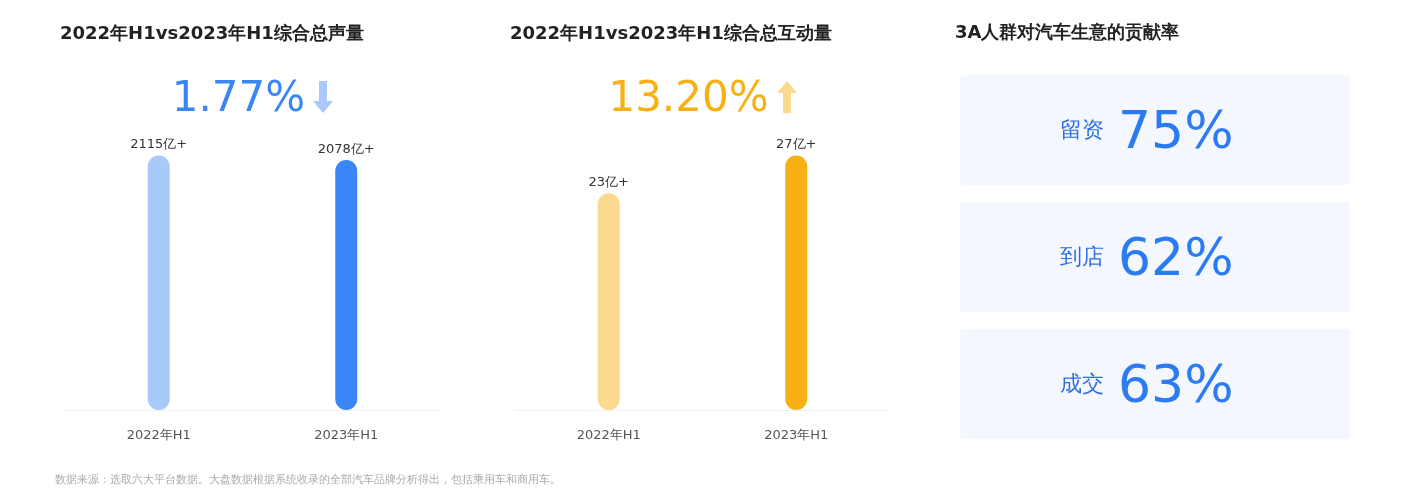 Image resolution: width=1404 pixels, height=501 pixels. Describe the element at coordinates (212, 32) in the screenshot. I see `chart-title: 2022年H1vs2023年H1综合总声量` at that location.